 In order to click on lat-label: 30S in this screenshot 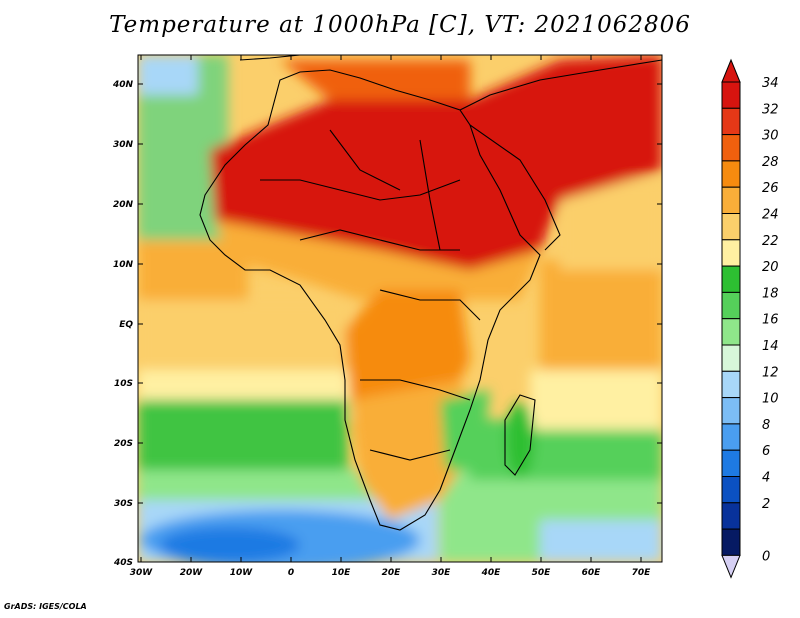, I will do `click(123, 504)`.